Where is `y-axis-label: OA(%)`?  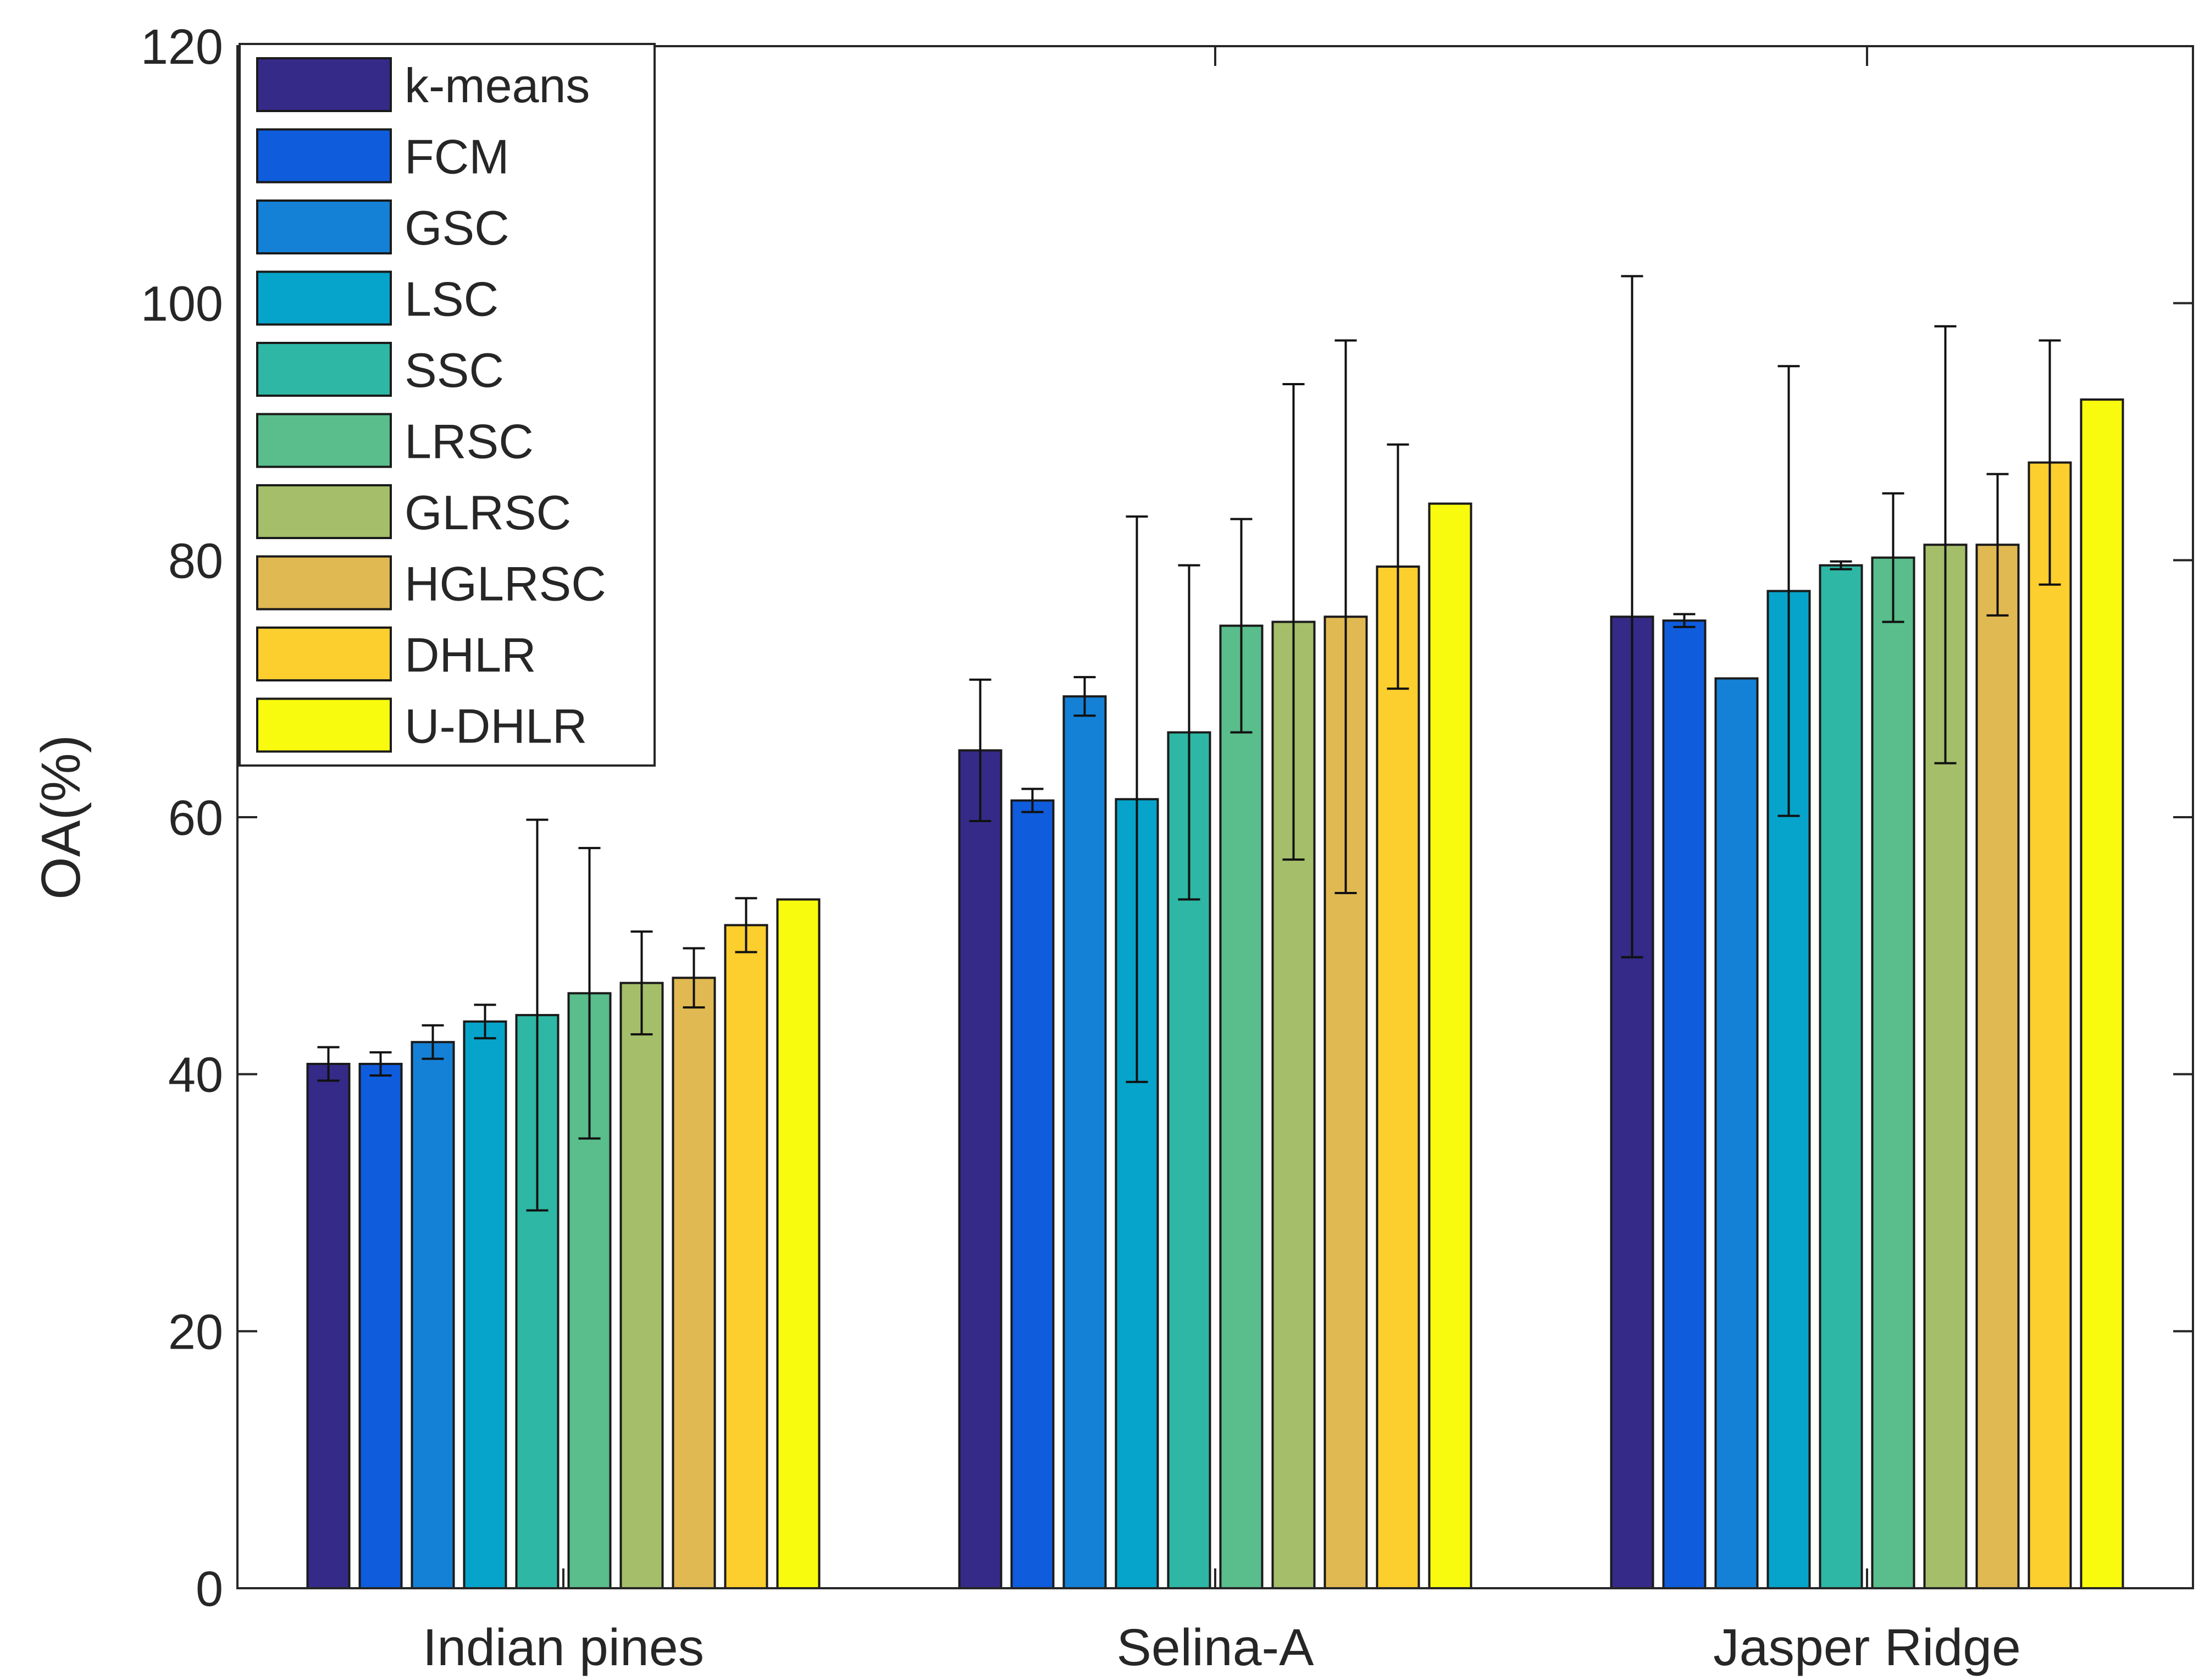 y-axis-label: OA(%) is located at coordinates (61, 817).